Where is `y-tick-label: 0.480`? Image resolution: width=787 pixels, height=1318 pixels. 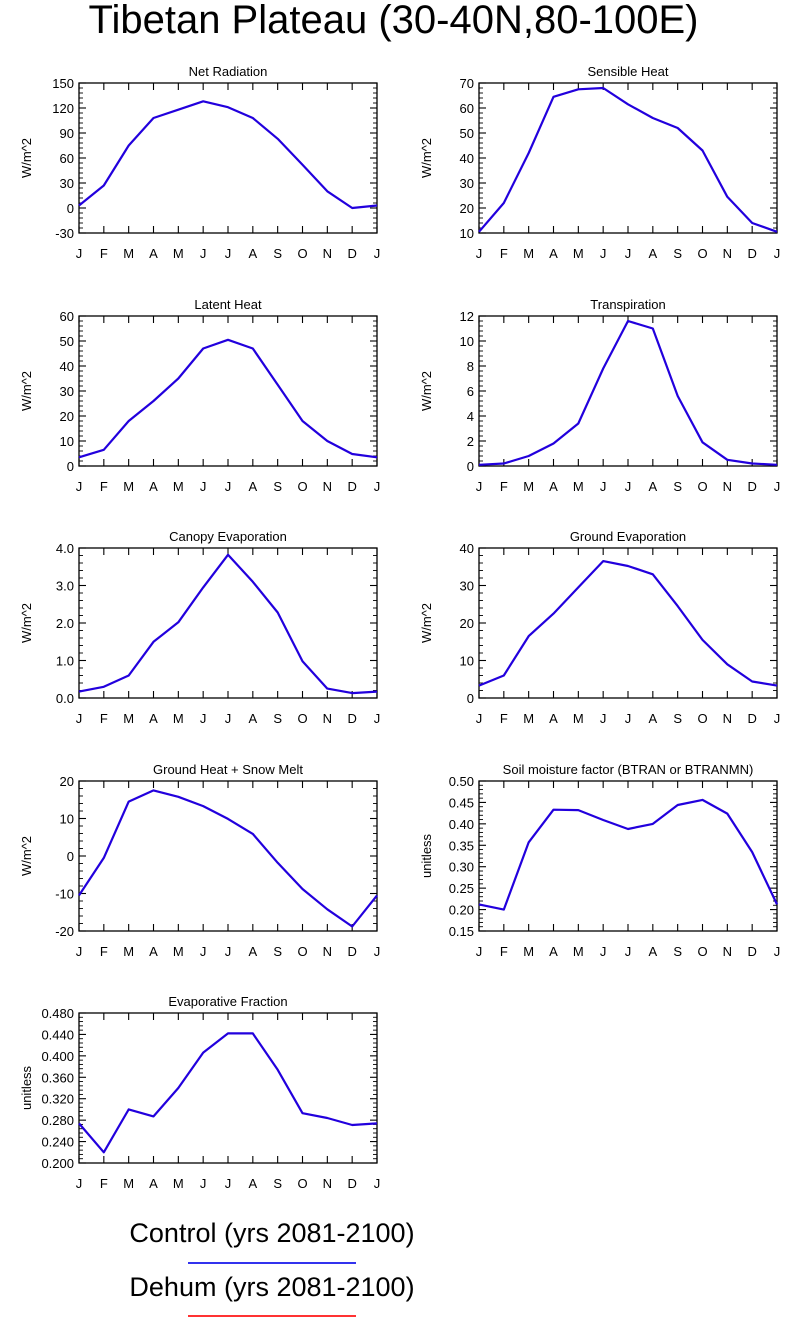 y-tick-label: 0.480 is located at coordinates (57, 1013).